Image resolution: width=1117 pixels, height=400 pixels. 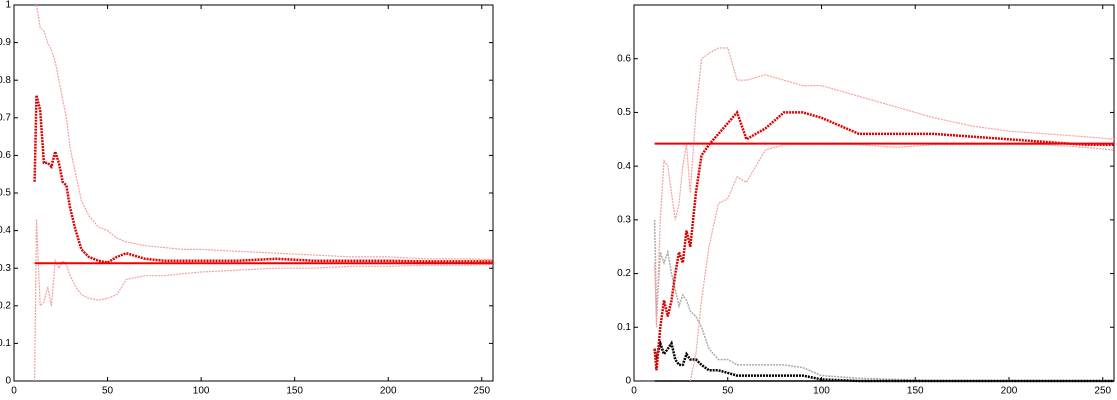 What do you see at coordinates (5, 117) in the screenshot?
I see `y-tick-label: 0.7` at bounding box center [5, 117].